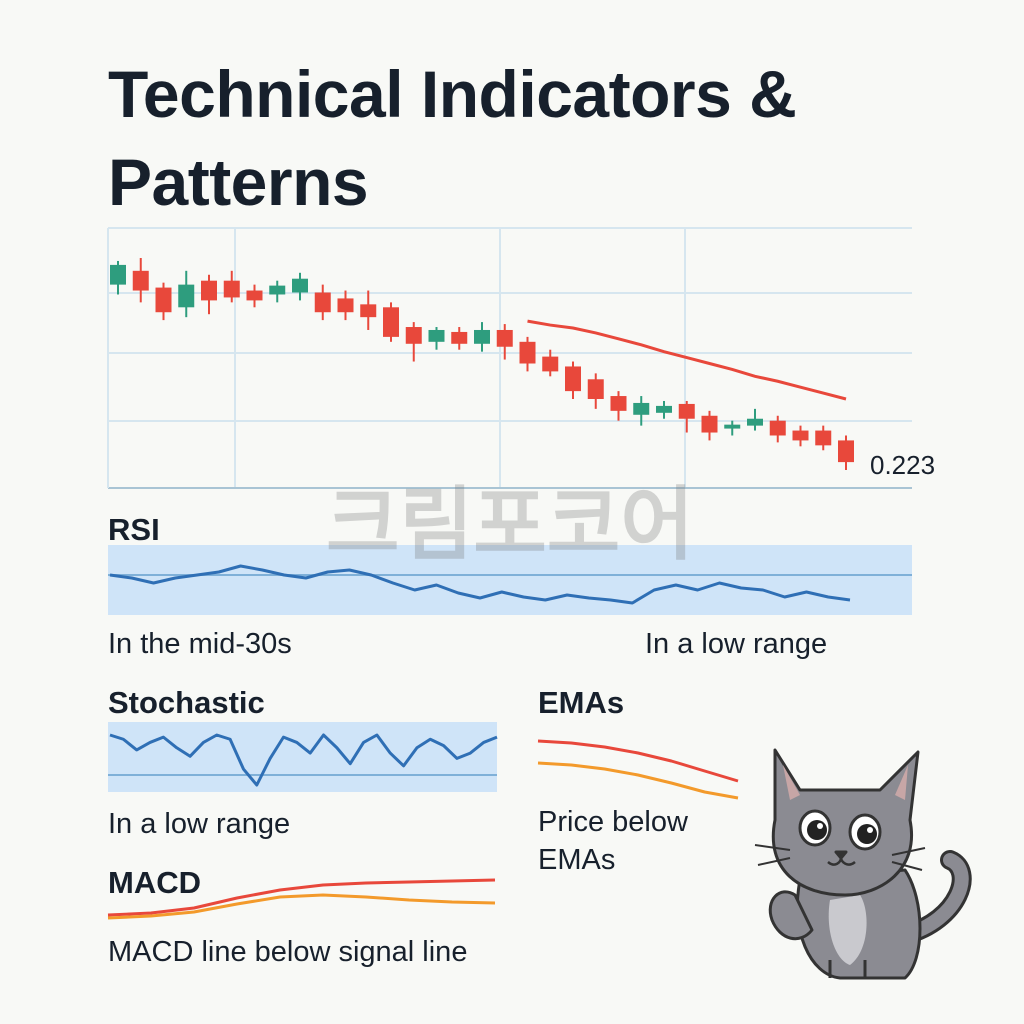 The height and width of the screenshot is (1024, 1024). What do you see at coordinates (200, 644) in the screenshot?
I see `panel-note: In the mid-30s` at bounding box center [200, 644].